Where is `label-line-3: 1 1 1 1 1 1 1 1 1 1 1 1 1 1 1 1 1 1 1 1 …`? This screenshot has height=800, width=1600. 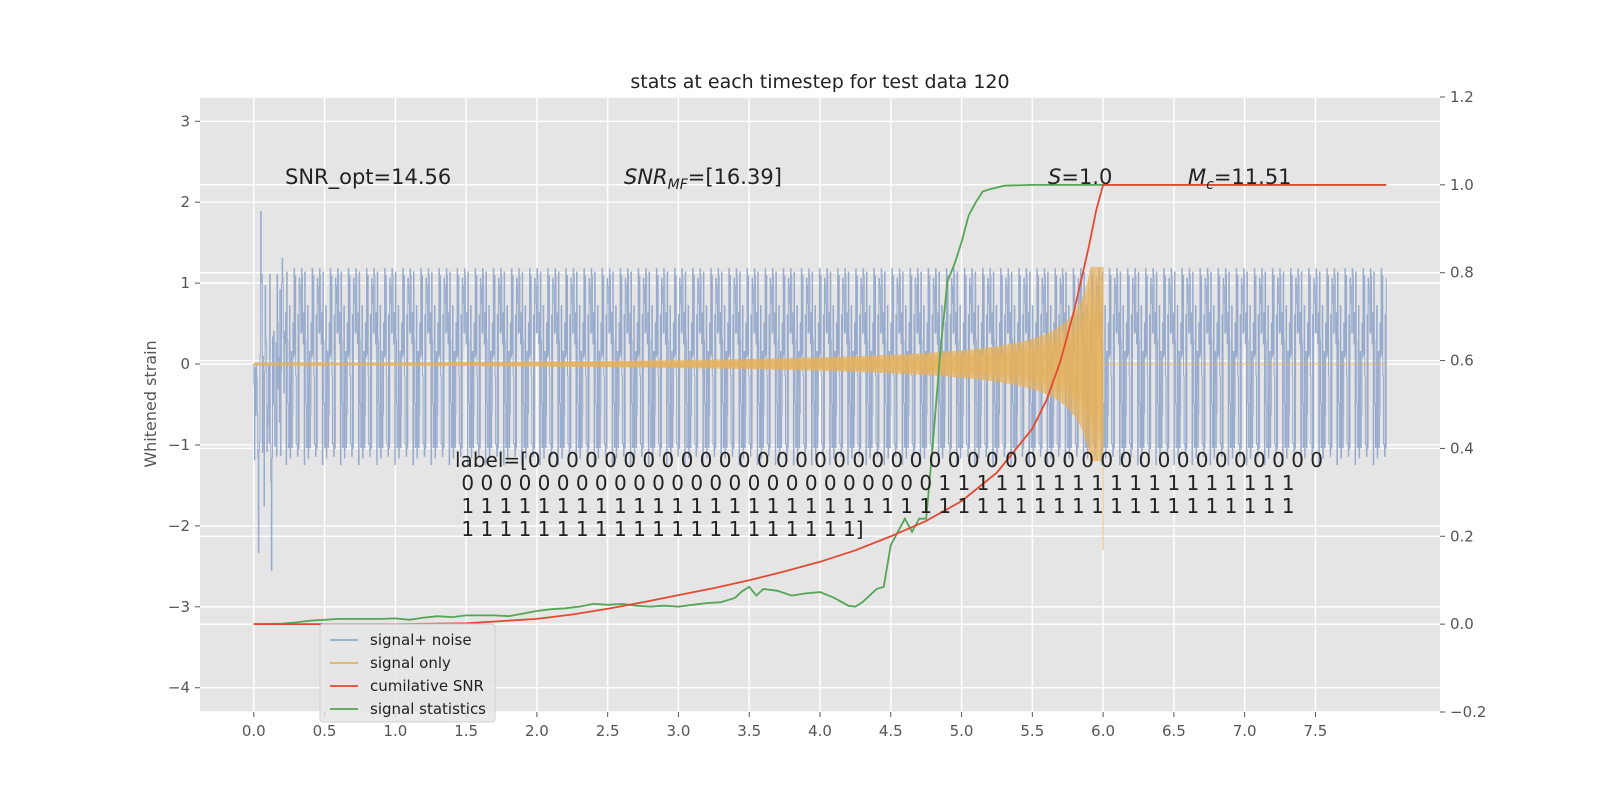
label-line-3: 1 1 1 1 1 1 1 1 1 1 1 1 1 1 1 1 1 1 1 1 … is located at coordinates (875, 506).